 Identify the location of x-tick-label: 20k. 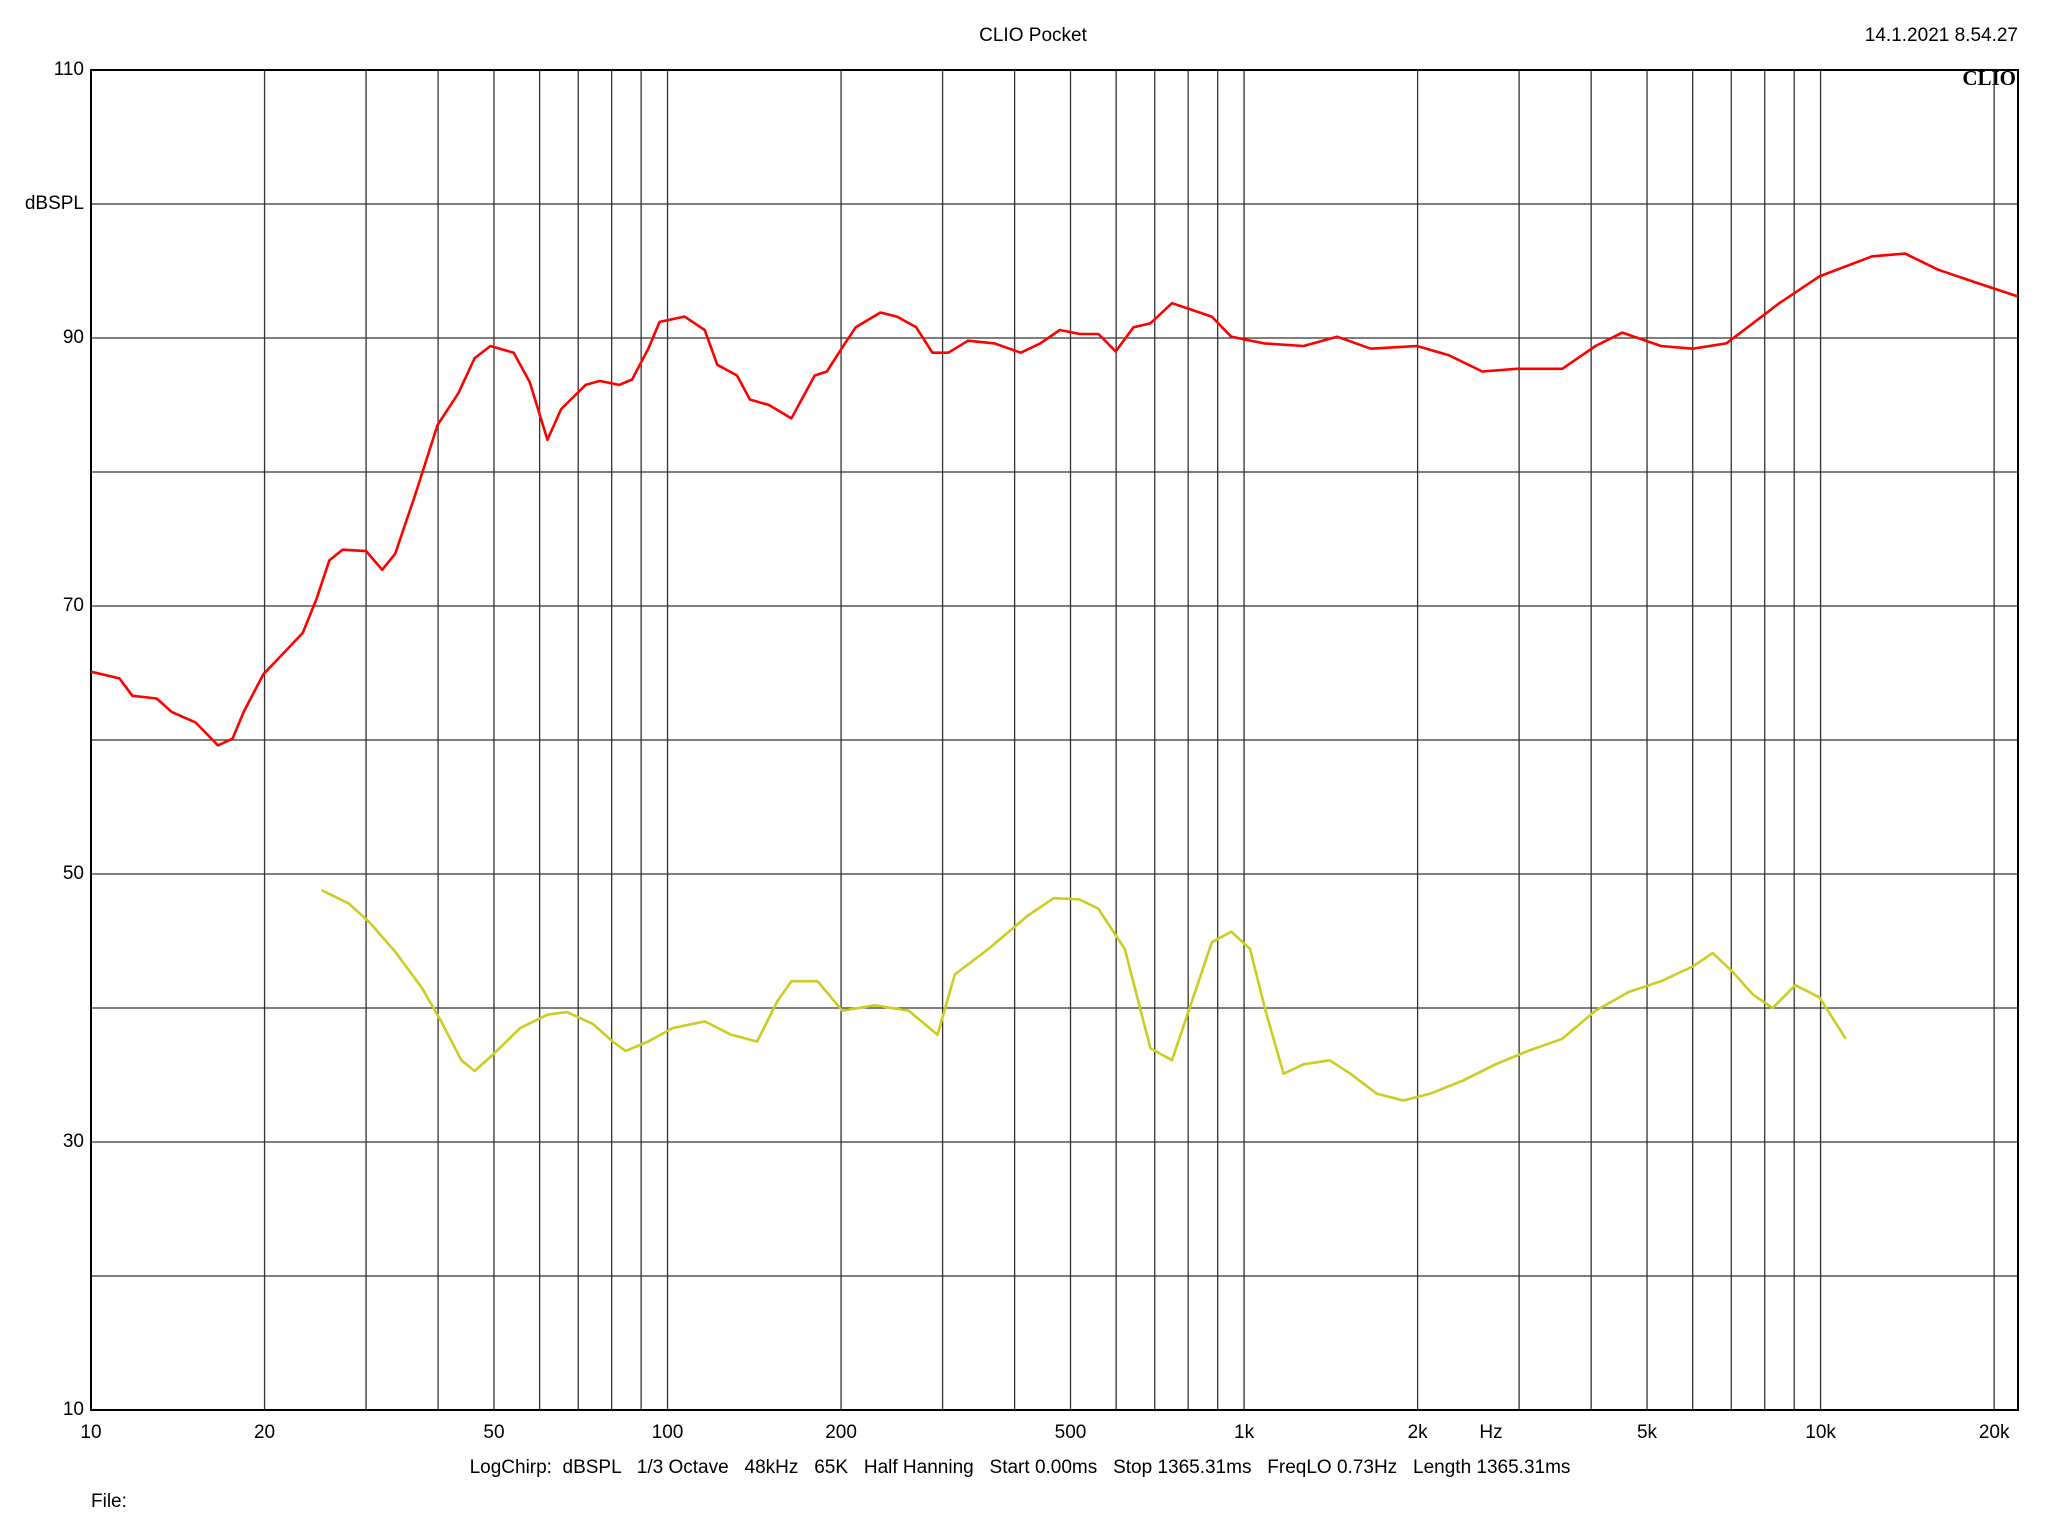
(1994, 1432).